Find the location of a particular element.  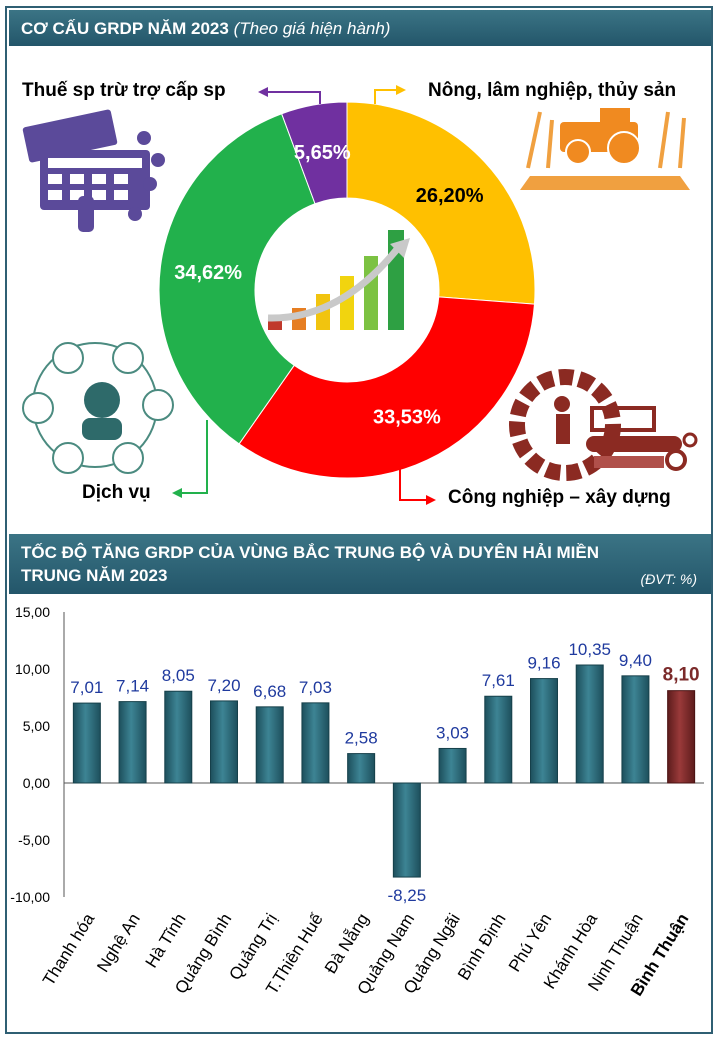

tax-calculator-icon is located at coordinates (93, 170).